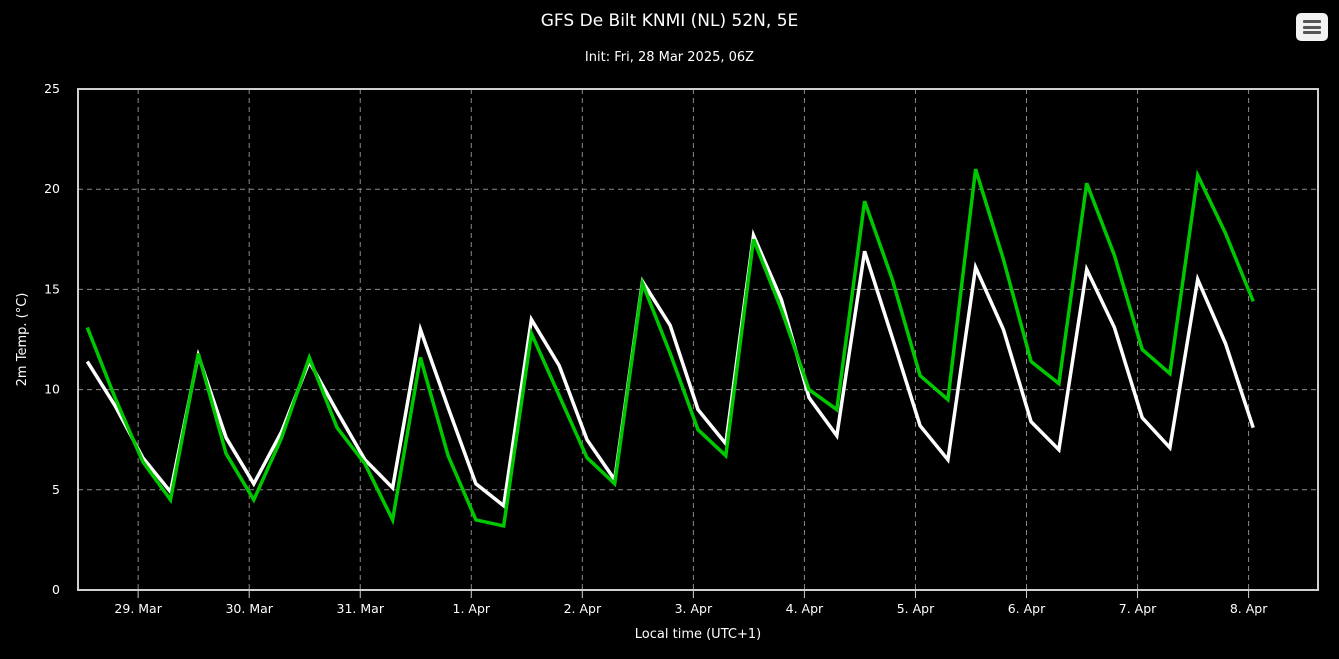  Describe the element at coordinates (698, 634) in the screenshot. I see `x-axis-title: Local time (UTC+1)` at that location.